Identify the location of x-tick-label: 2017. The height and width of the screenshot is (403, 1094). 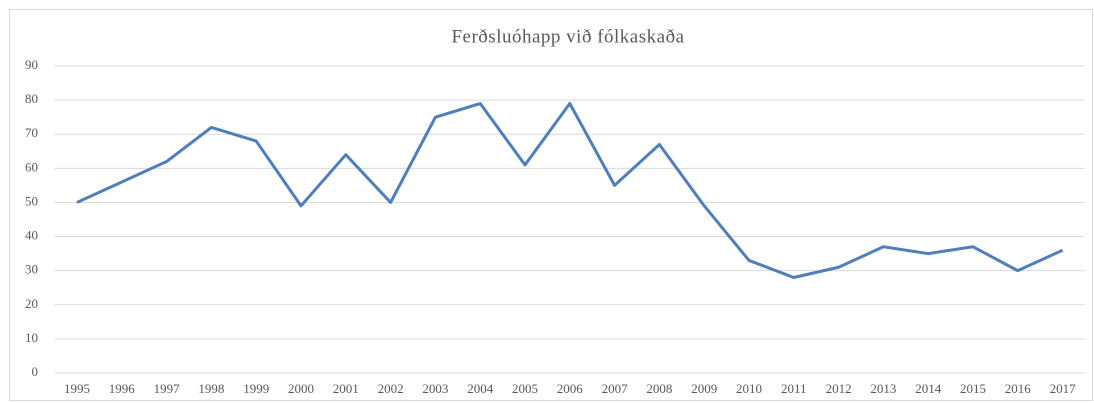
(1063, 388).